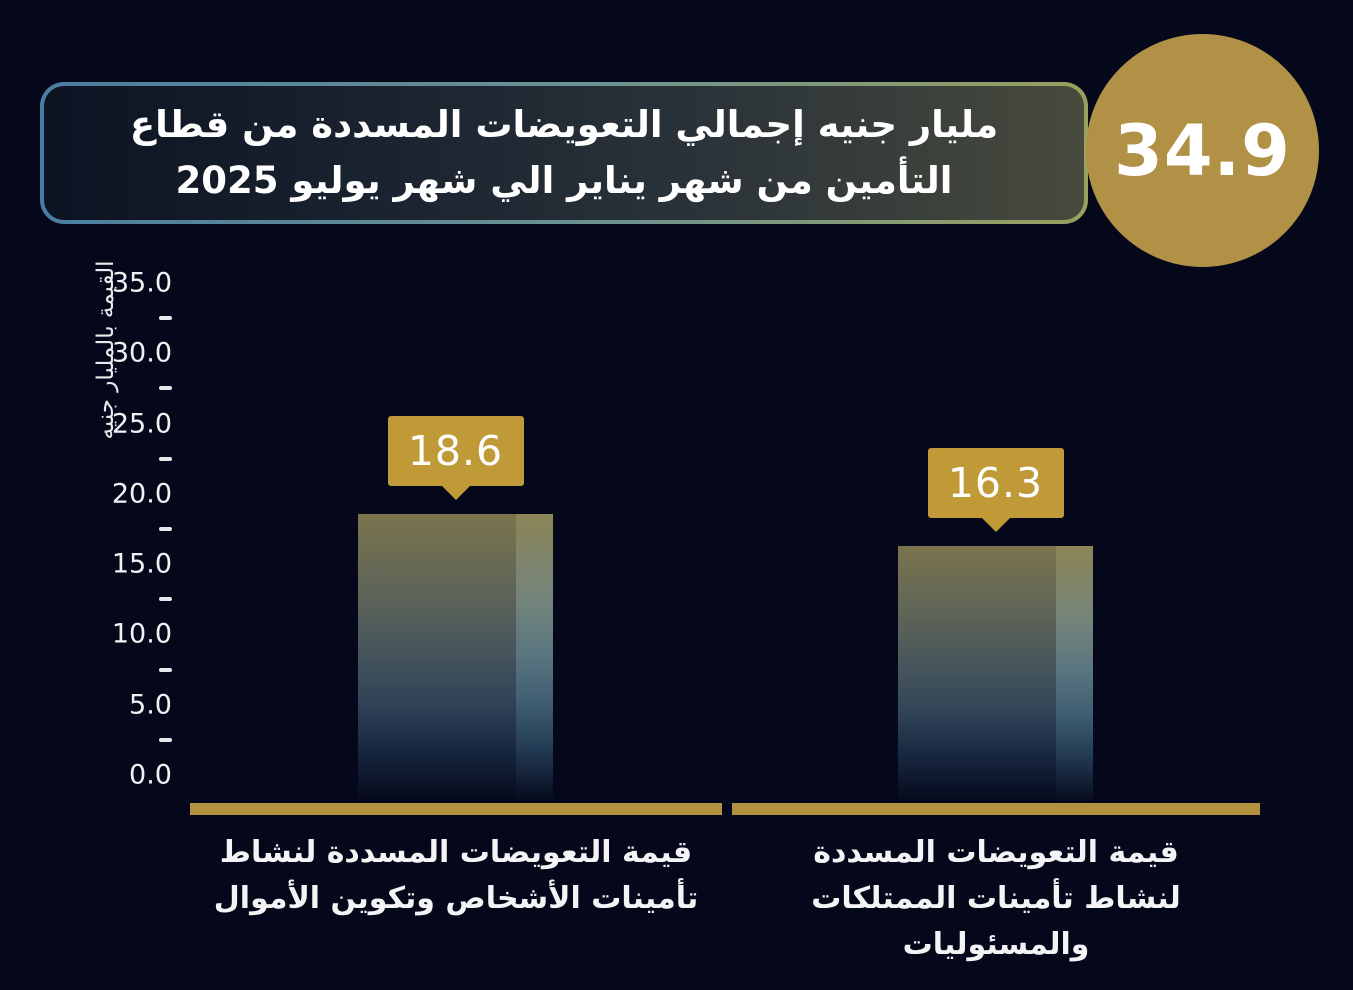 The width and height of the screenshot is (1353, 990). I want to click on callout-value: 18.6, so click(455, 450).